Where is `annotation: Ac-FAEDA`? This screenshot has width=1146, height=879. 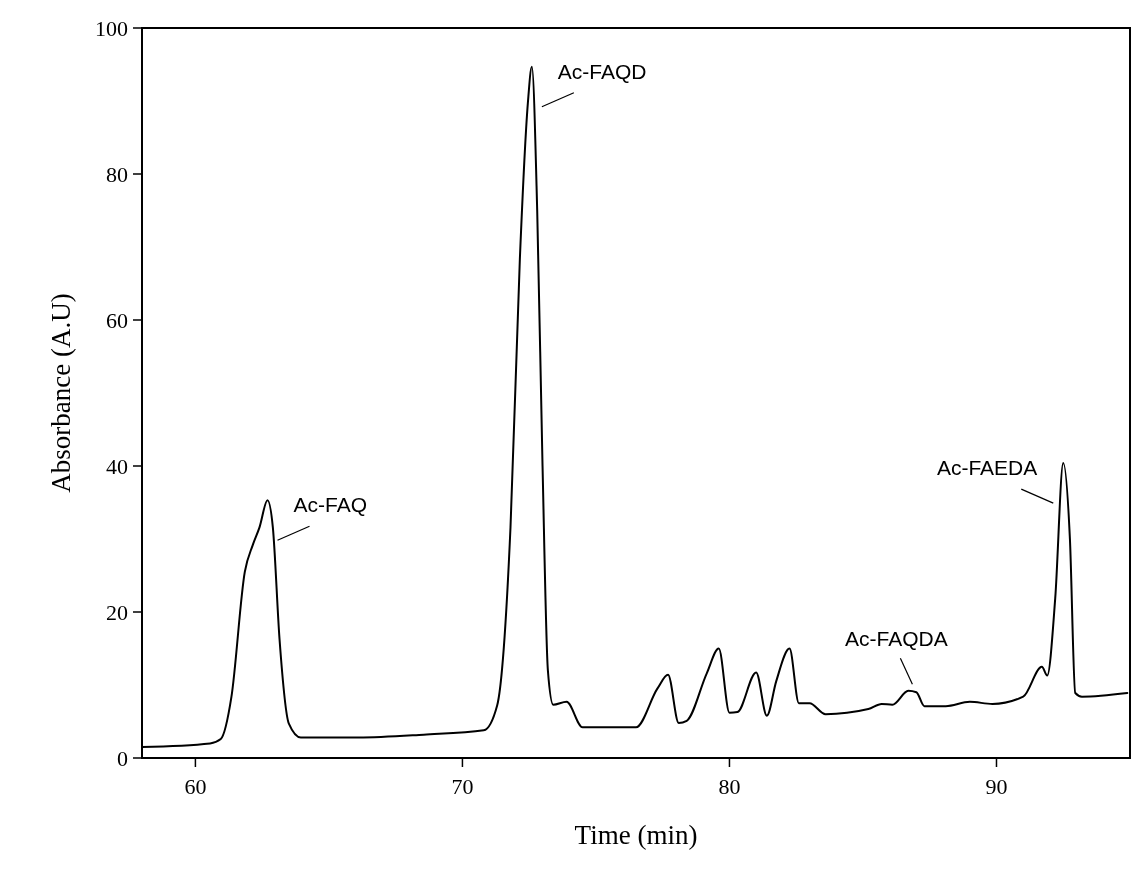
annotation: Ac-FAEDA is located at coordinates (987, 468).